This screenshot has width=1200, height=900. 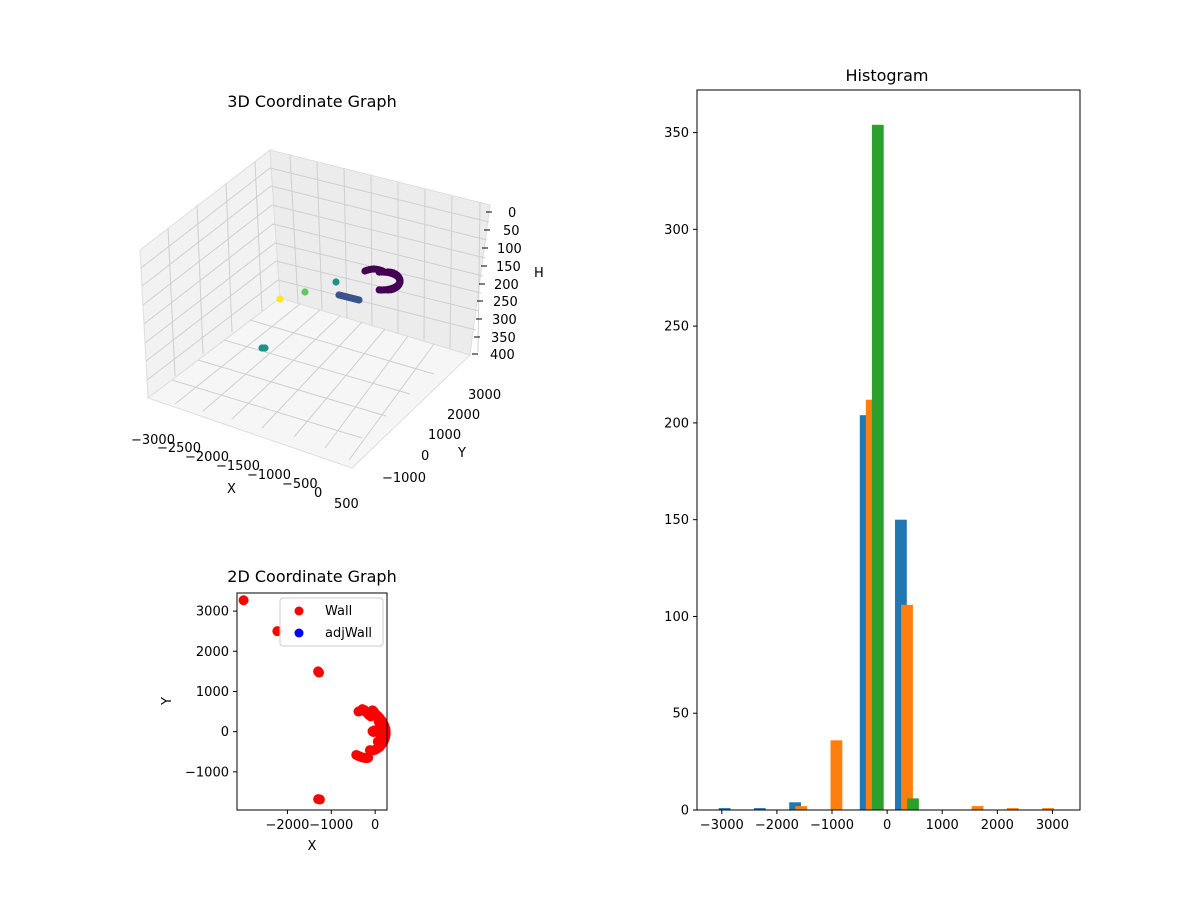 I want to click on legend-box, so click(x=331, y=622).